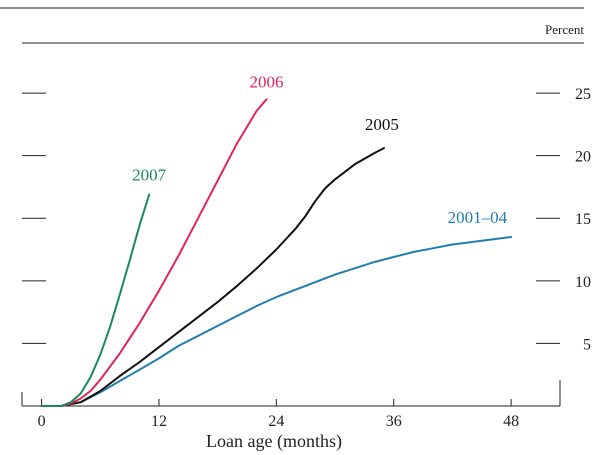  I want to click on series-label-2001–04: 2001–04, so click(478, 217).